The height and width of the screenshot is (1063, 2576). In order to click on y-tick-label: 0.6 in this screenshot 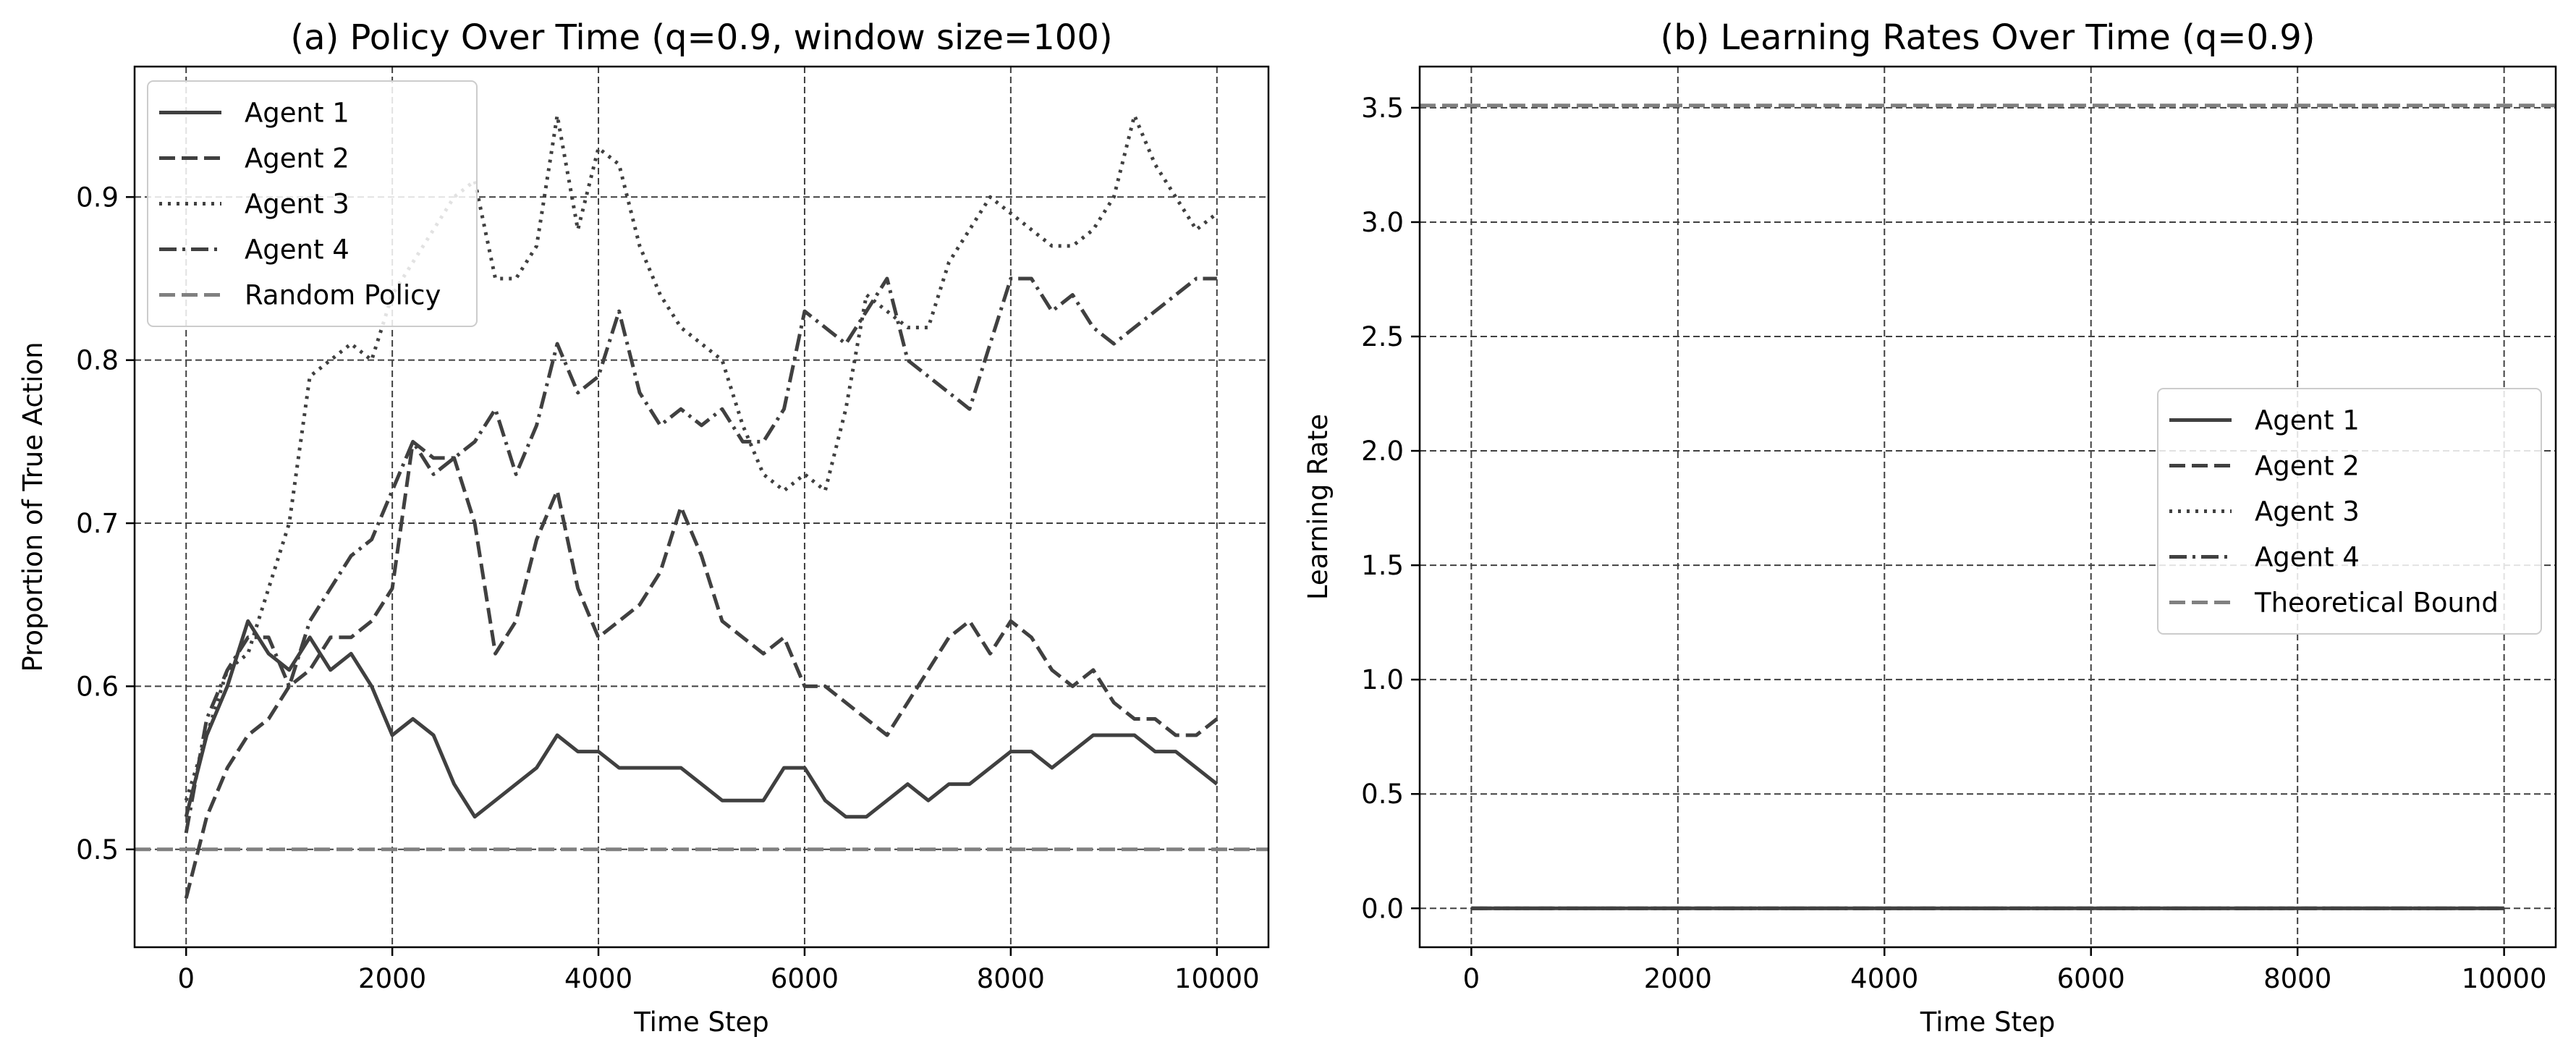, I will do `click(97, 686)`.